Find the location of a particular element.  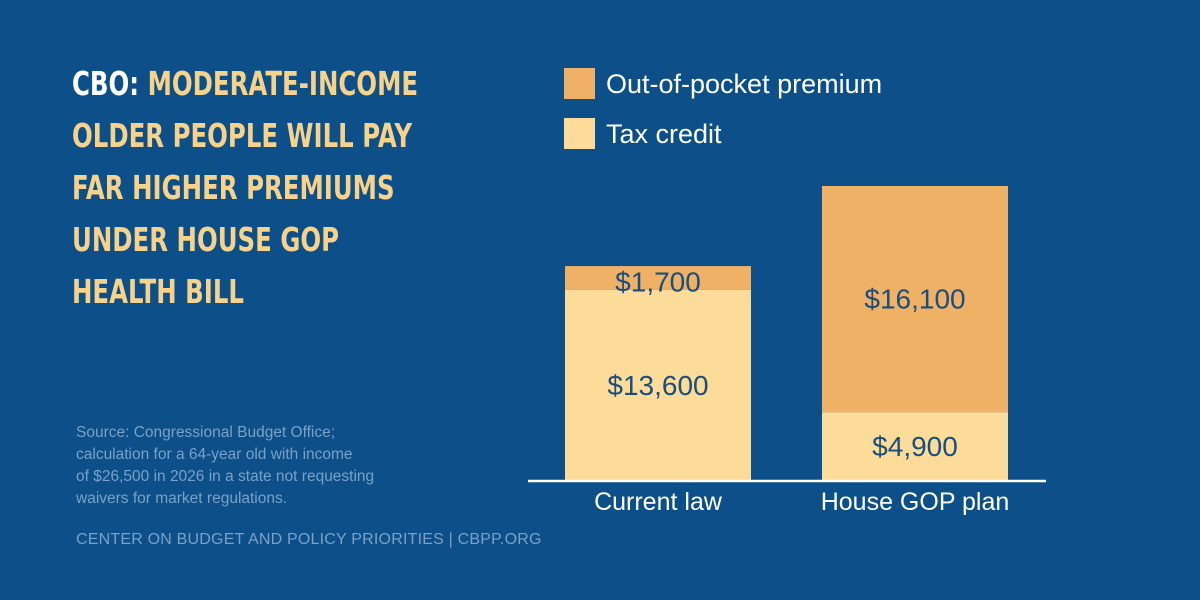

bar-tax-credit-house-gop-plan is located at coordinates (915, 446).